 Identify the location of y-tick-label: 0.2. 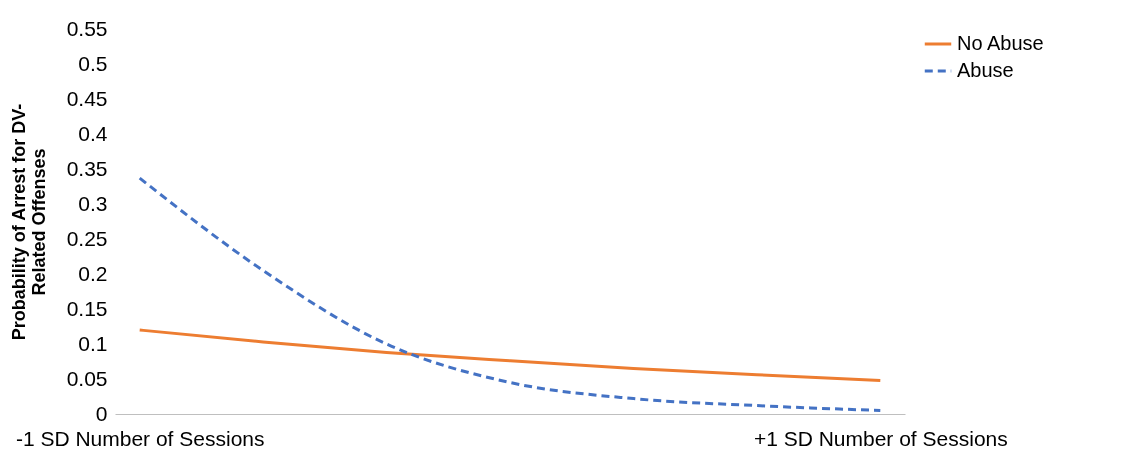
(93, 273).